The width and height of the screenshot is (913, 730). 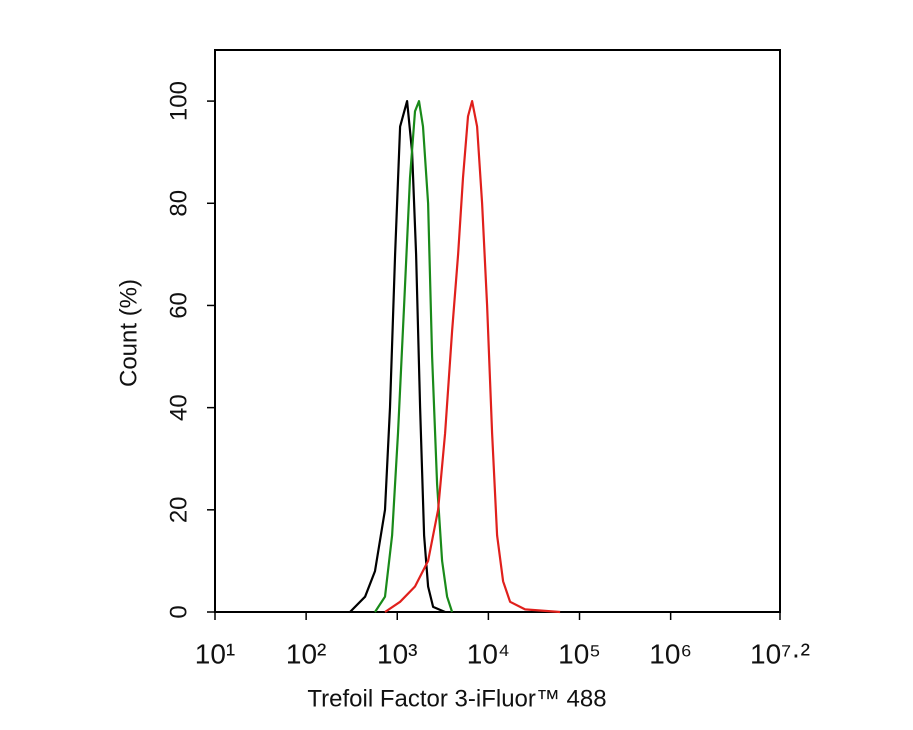 What do you see at coordinates (579, 653) in the screenshot?
I see `x-tick-label: 10⁵` at bounding box center [579, 653].